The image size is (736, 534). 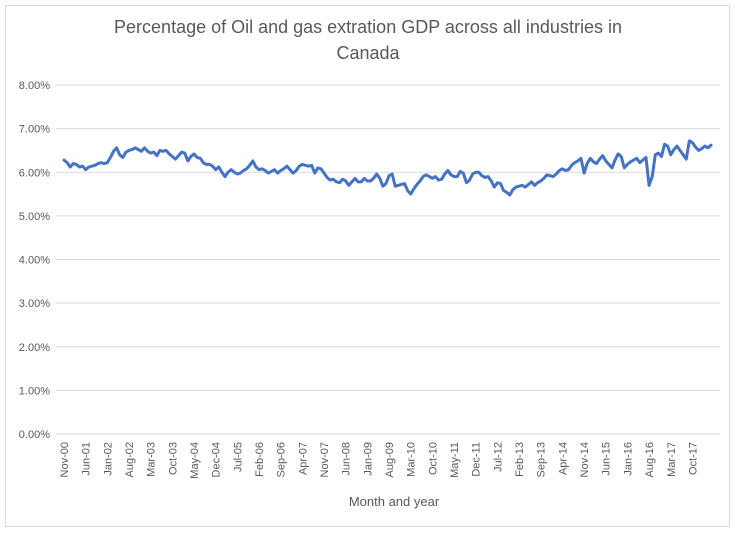 I want to click on x-tick-label: Jul-12, so click(x=498, y=457).